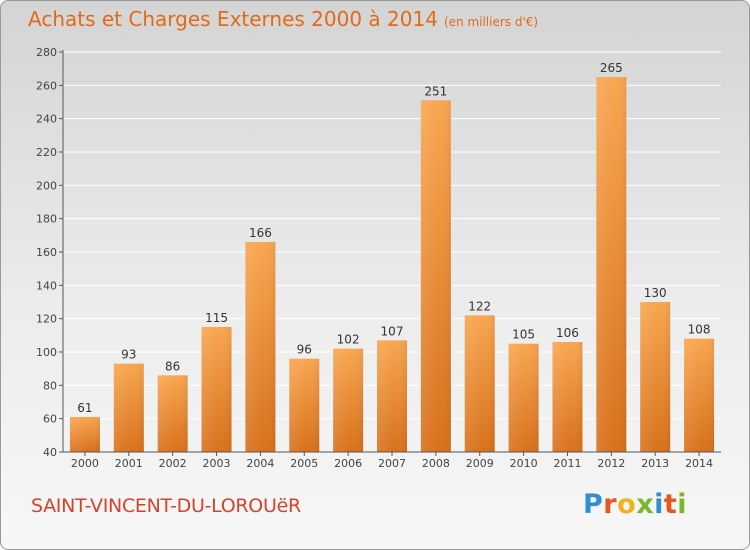  Describe the element at coordinates (85, 463) in the screenshot. I see `x-tick-label: 2000` at that location.